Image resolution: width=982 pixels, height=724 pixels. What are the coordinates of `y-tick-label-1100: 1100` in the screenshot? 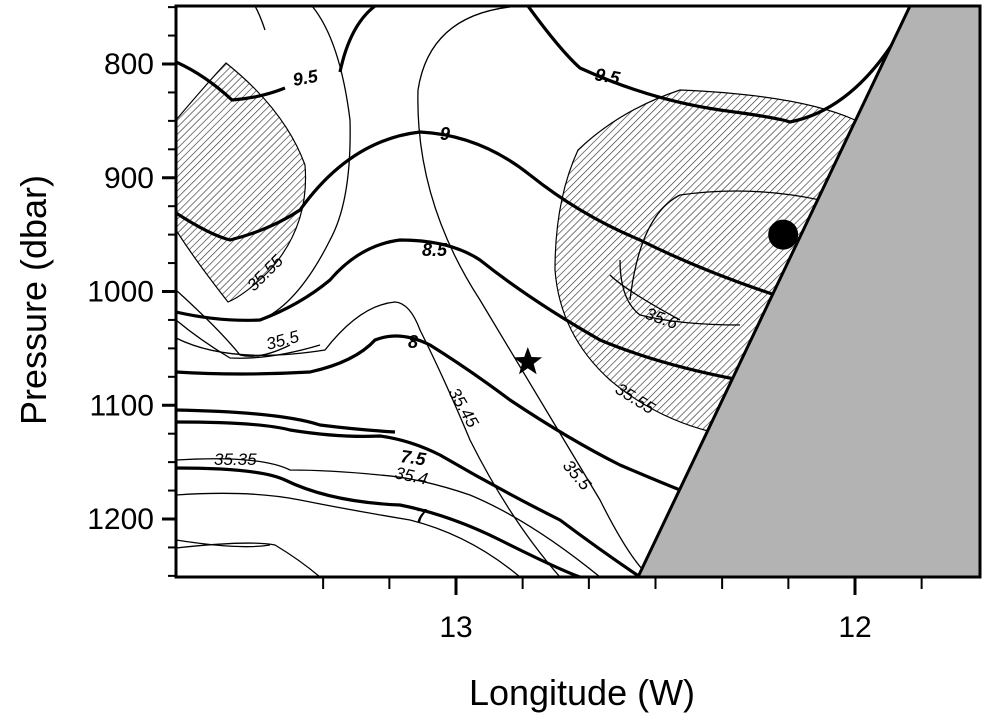 It's located at (121, 405).